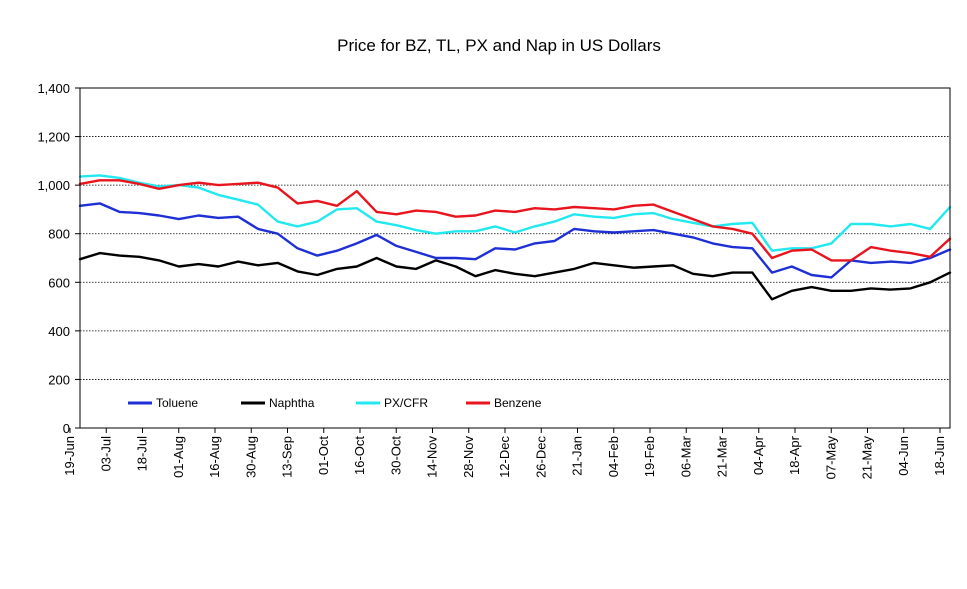 The image size is (967, 589). I want to click on x-tick-label: 12-Dec, so click(504, 457).